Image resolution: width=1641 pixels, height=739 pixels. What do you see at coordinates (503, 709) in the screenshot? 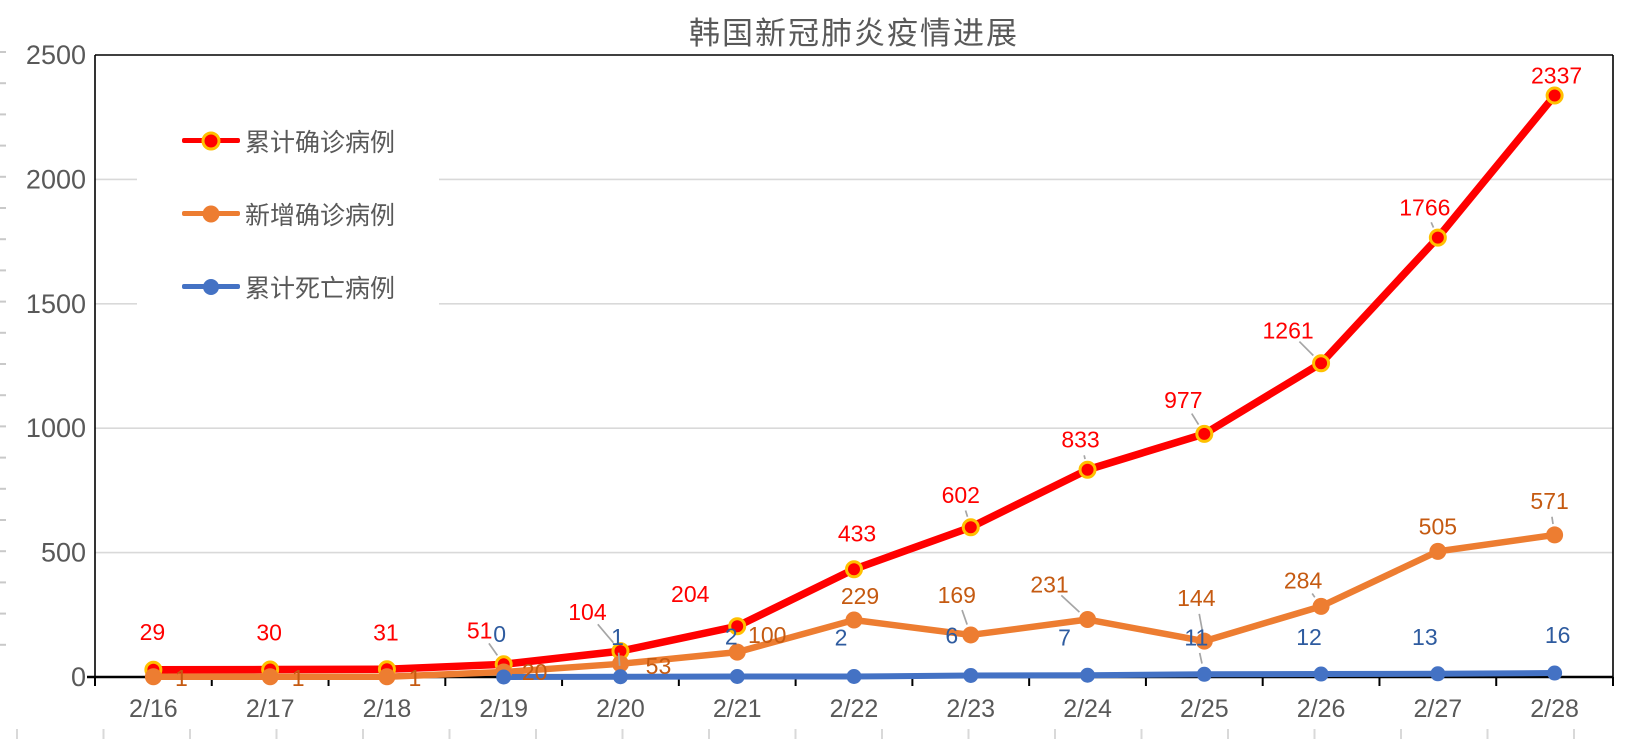
I see `x-tick-label: 2/19` at bounding box center [503, 709].